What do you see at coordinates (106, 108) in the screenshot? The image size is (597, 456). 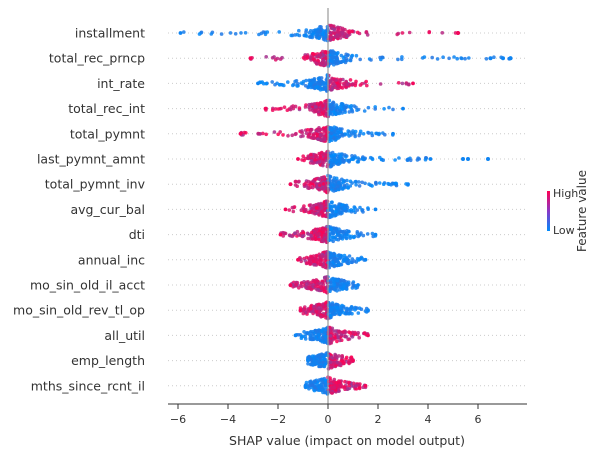 I see `feature-label: total_rec_int` at bounding box center [106, 108].